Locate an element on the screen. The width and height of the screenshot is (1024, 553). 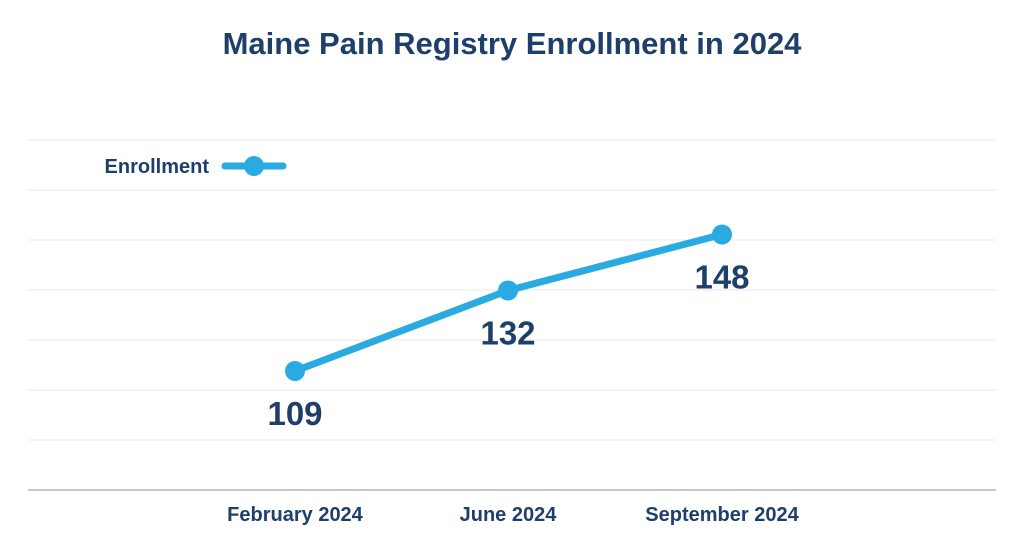
x-tick-label: June 2024 is located at coordinates (509, 515).